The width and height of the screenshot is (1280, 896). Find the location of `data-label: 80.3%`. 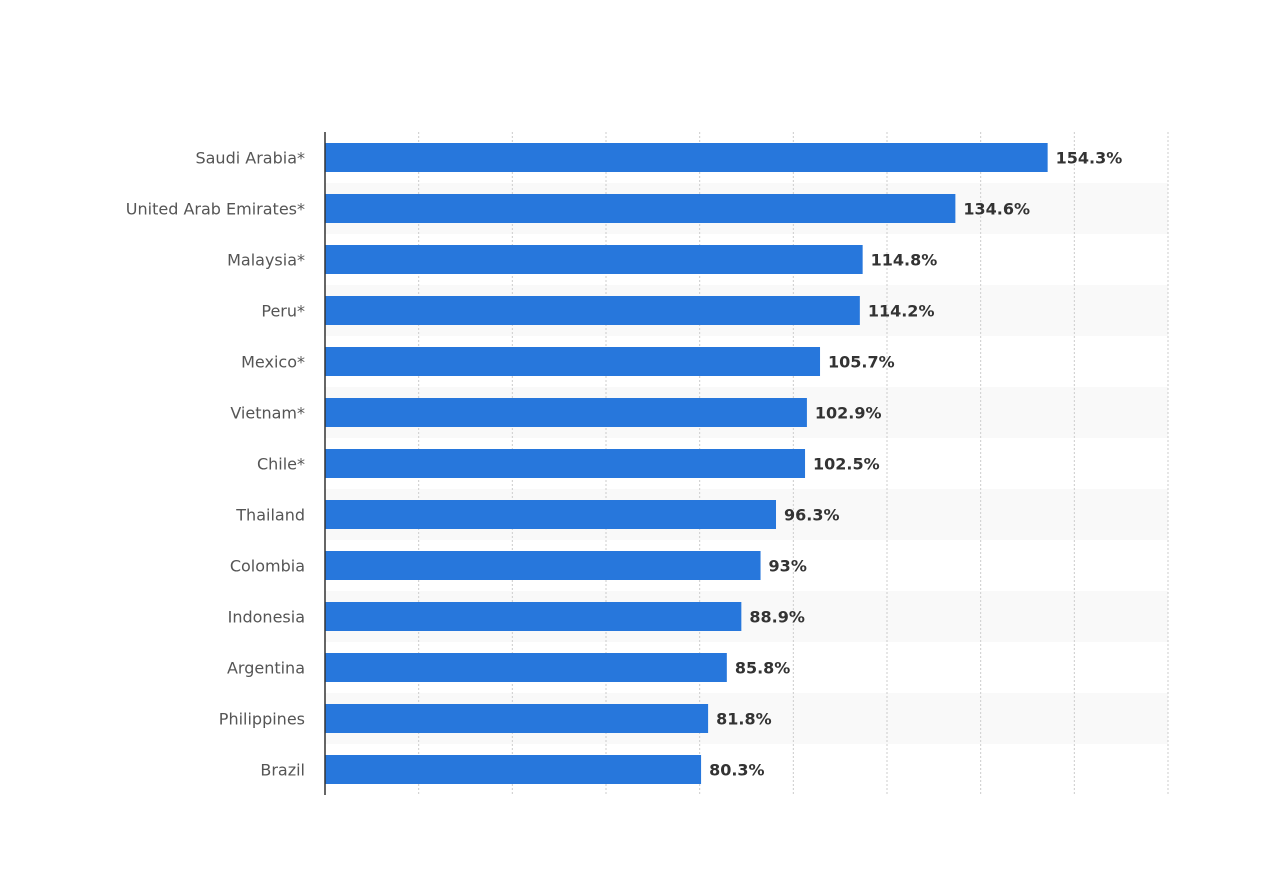

data-label: 80.3% is located at coordinates (737, 770).